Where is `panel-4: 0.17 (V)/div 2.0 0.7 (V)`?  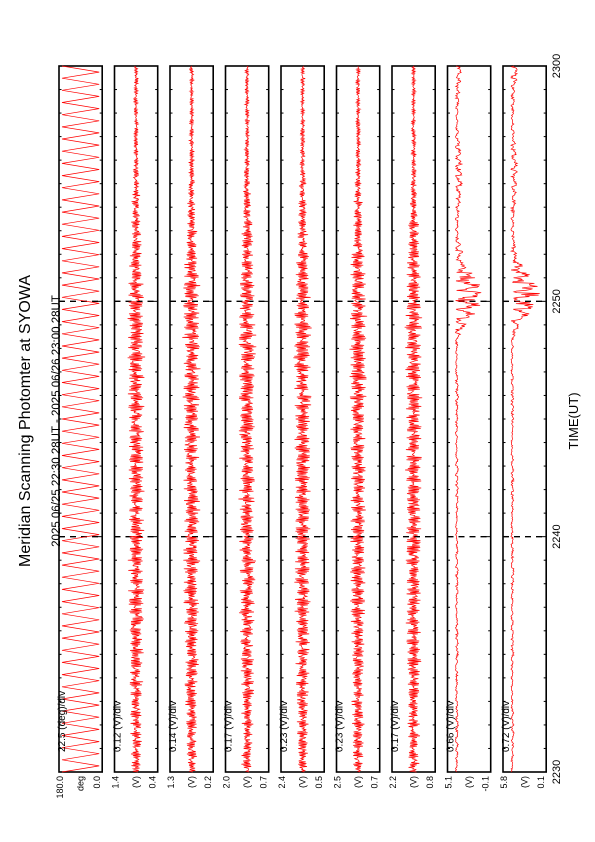
panel-4: 0.17 (V)/div 2.0 0.7 (V) is located at coordinates (246, 427).